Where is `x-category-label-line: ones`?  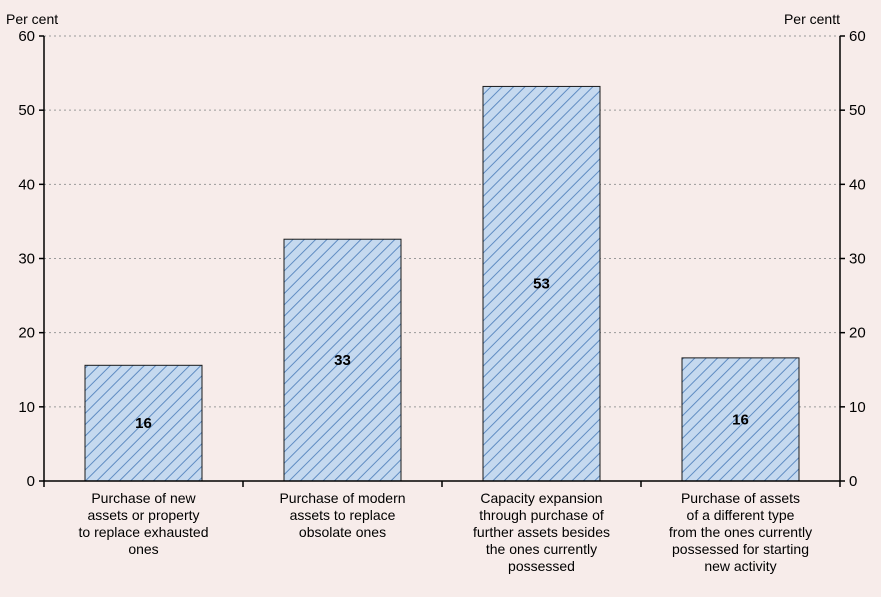 x-category-label-line: ones is located at coordinates (143, 549).